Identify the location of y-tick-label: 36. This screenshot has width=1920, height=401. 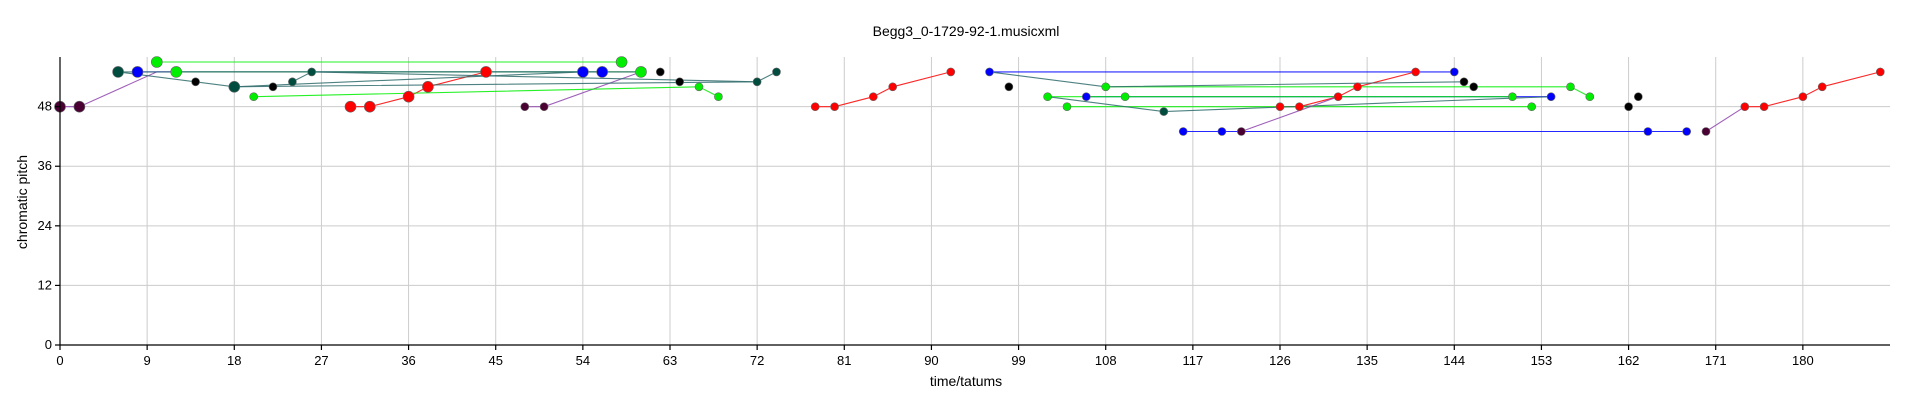
(45, 165).